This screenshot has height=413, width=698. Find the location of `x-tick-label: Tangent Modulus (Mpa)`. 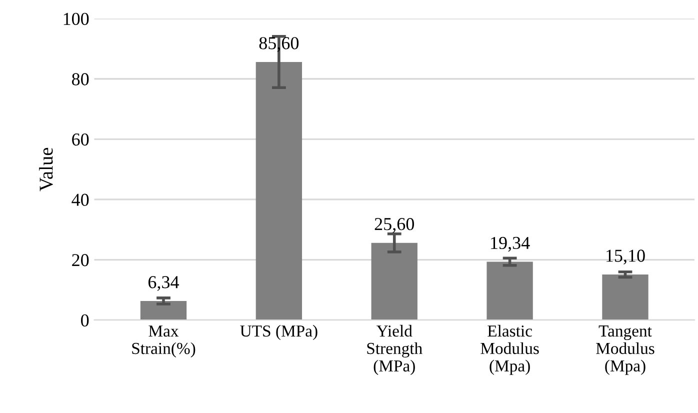

x-tick-label: Tangent Modulus (Mpa) is located at coordinates (625, 350).